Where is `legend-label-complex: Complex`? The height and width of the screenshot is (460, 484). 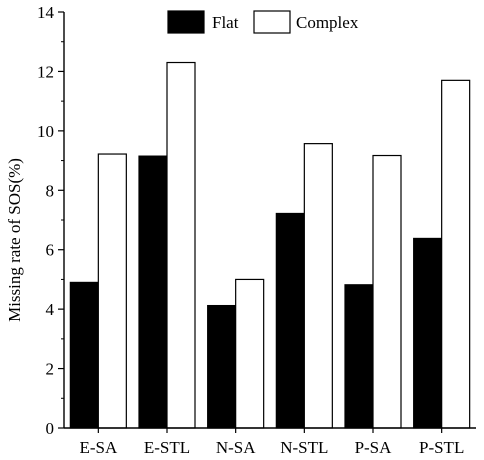
legend-label-complex: Complex is located at coordinates (327, 22).